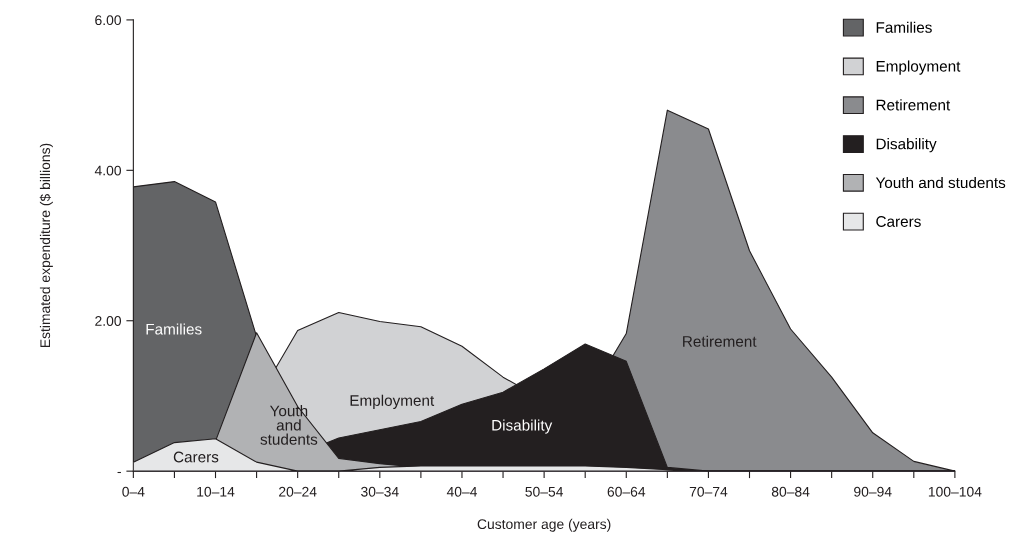 This screenshot has height=553, width=1018. I want to click on legend-label: Families, so click(904, 27).